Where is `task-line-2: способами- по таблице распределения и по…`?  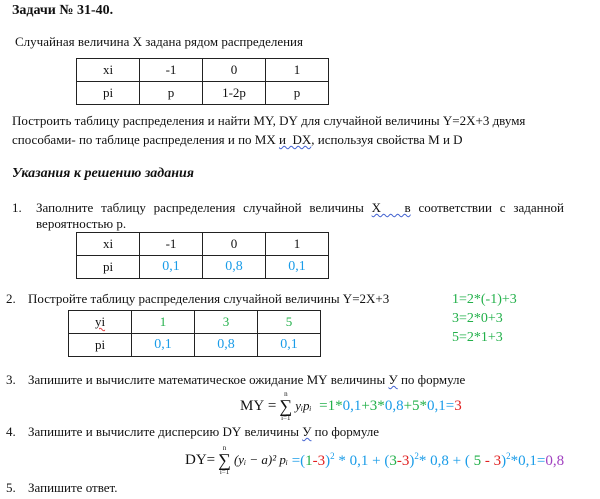
task-line-2: способами- по таблице распределения и по… is located at coordinates (237, 140).